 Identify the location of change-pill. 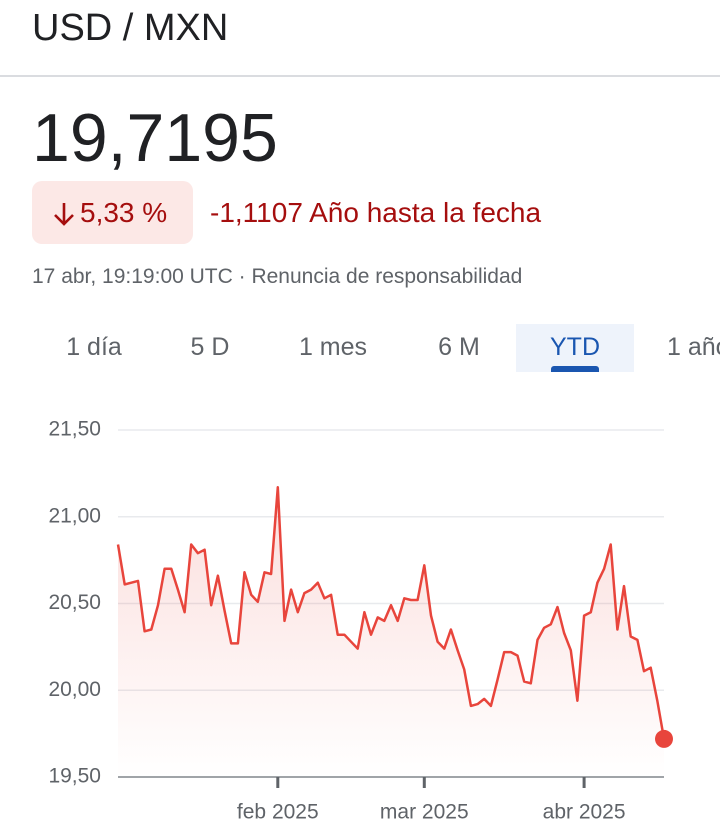
(112, 212).